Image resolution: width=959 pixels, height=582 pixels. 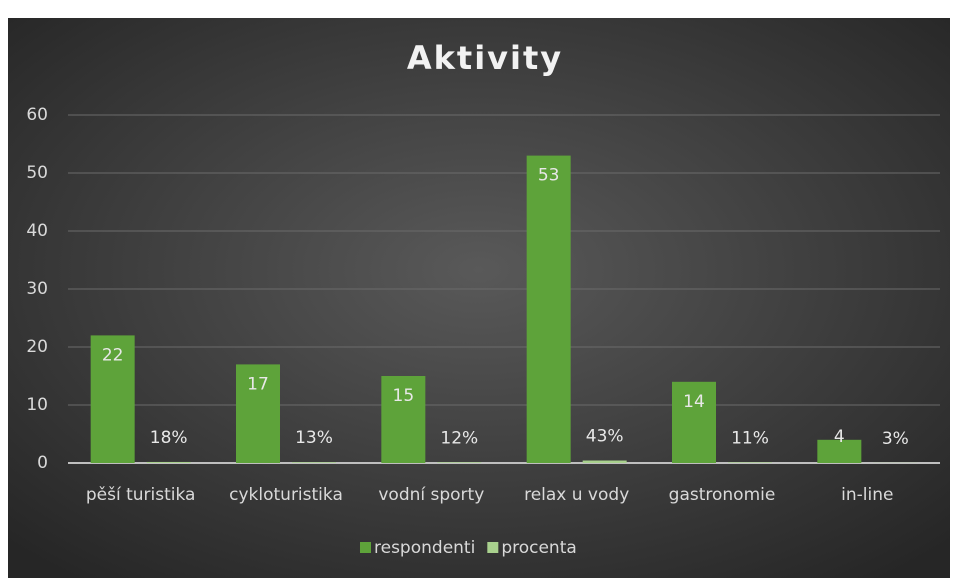 What do you see at coordinates (258, 384) in the screenshot?
I see `data-label: 17` at bounding box center [258, 384].